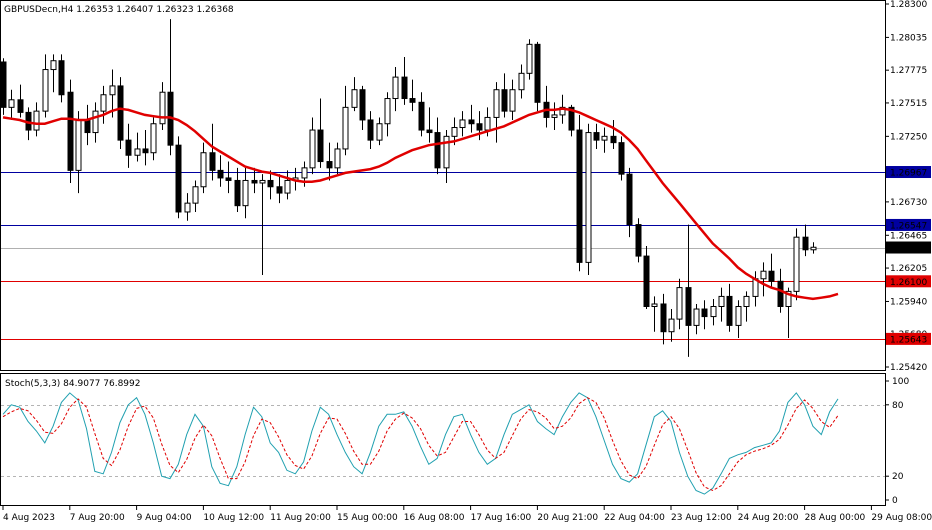 The height and width of the screenshot is (530, 932). Describe the element at coordinates (367, 518) in the screenshot. I see `time-tick-label: 15 Aug 00:00` at that location.